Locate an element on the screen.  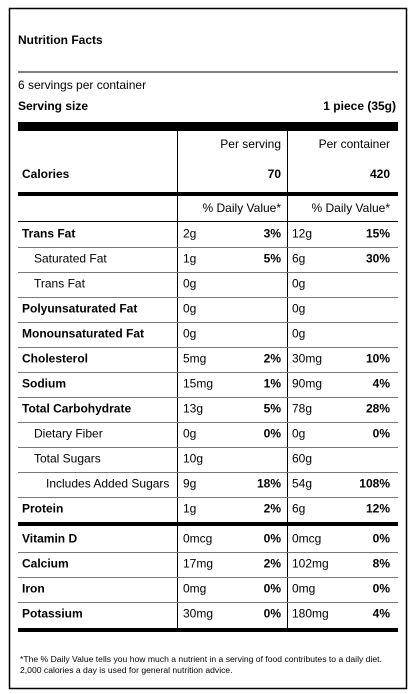
daily-value: 30% is located at coordinates (378, 259).